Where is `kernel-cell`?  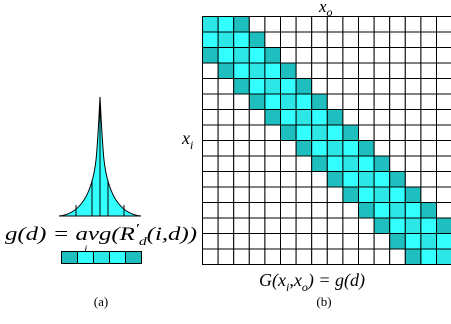 kernel-cell is located at coordinates (133, 257).